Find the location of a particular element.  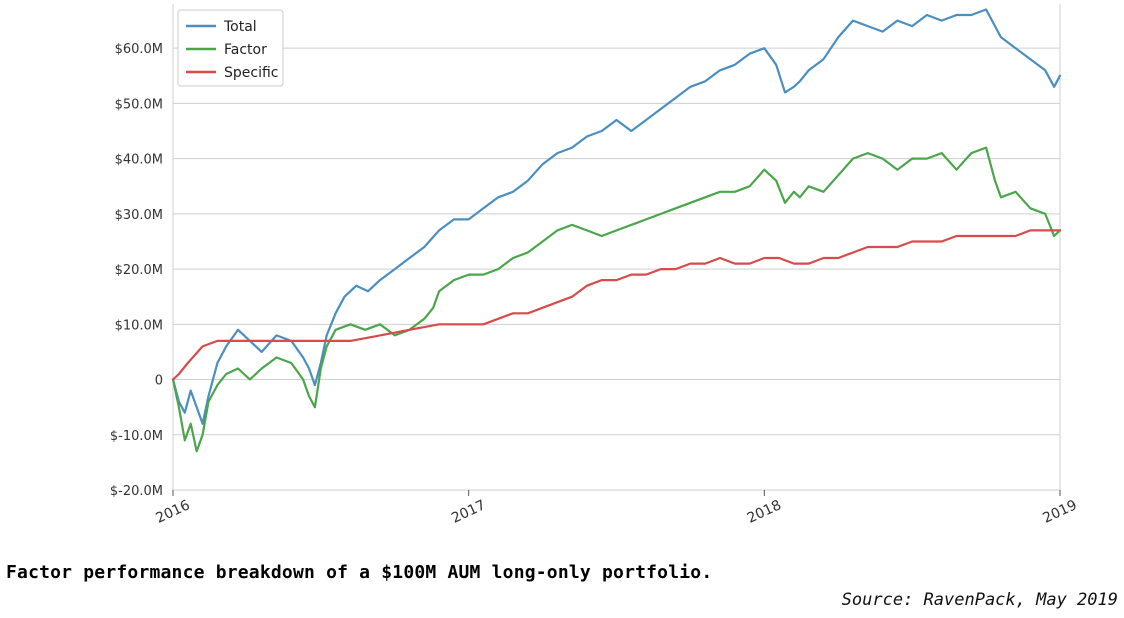

y-tick-label: $20.0M is located at coordinates (139, 270).